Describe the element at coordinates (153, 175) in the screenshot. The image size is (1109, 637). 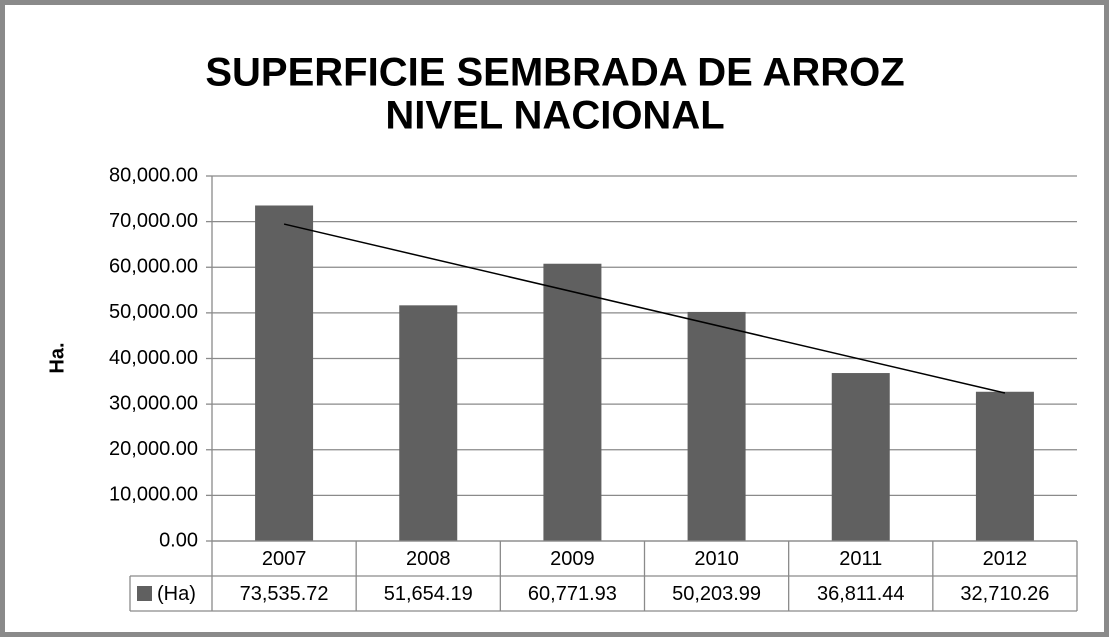
I see `y-tick-label: 80,000.00` at that location.